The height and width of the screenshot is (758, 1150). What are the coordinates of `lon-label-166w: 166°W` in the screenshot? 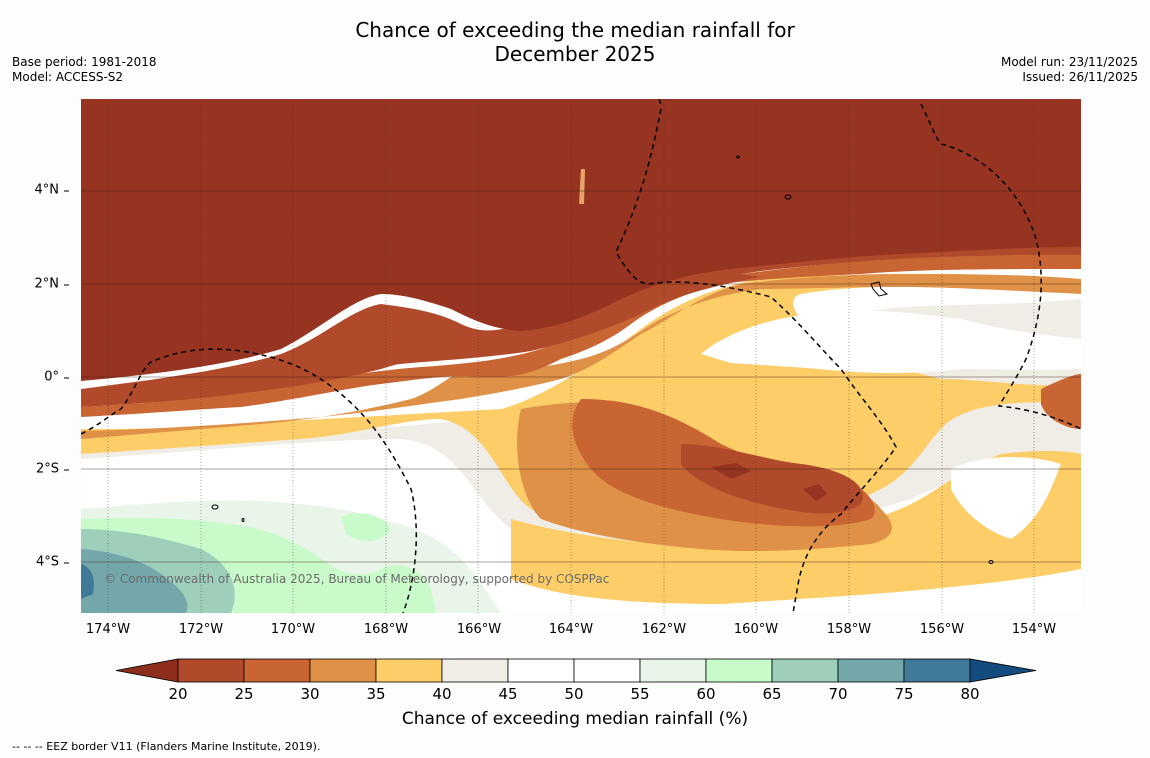 It's located at (479, 629).